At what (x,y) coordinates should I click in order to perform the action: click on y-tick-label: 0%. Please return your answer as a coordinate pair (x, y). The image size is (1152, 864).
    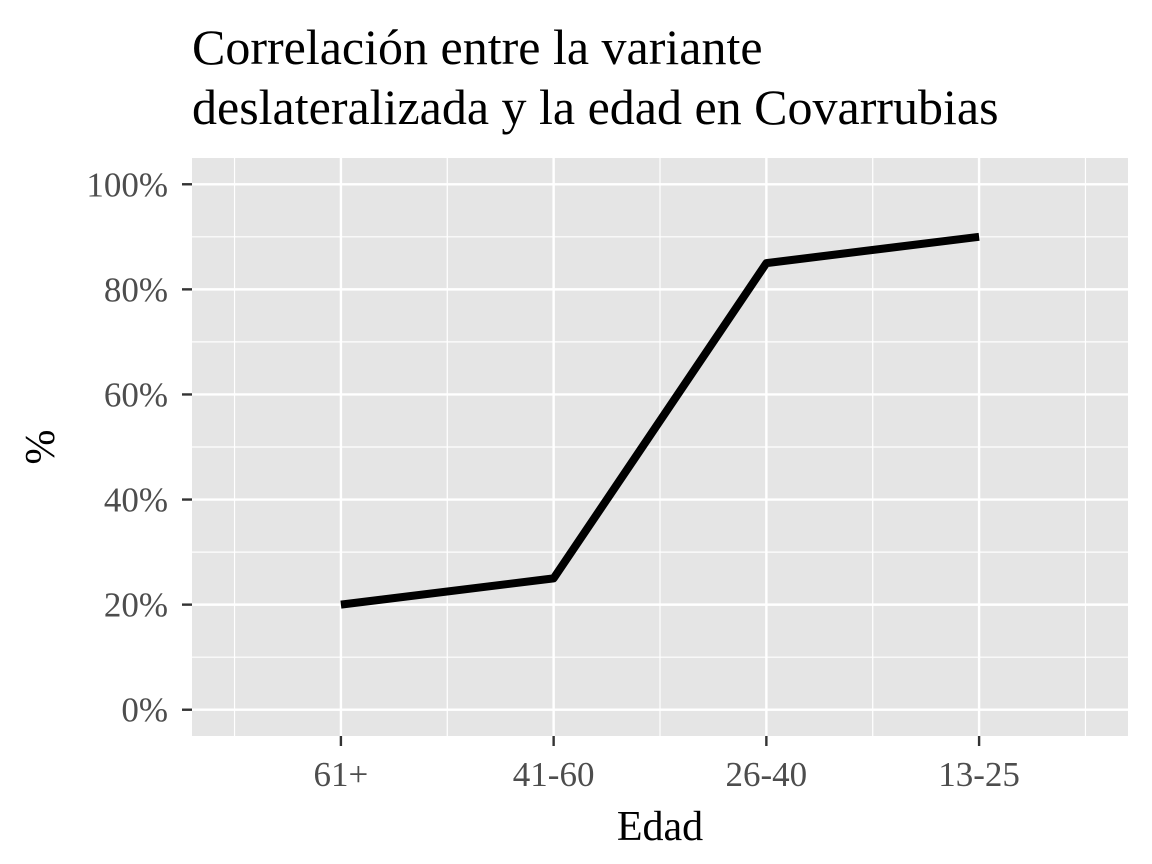
    Looking at the image, I should click on (144, 710).